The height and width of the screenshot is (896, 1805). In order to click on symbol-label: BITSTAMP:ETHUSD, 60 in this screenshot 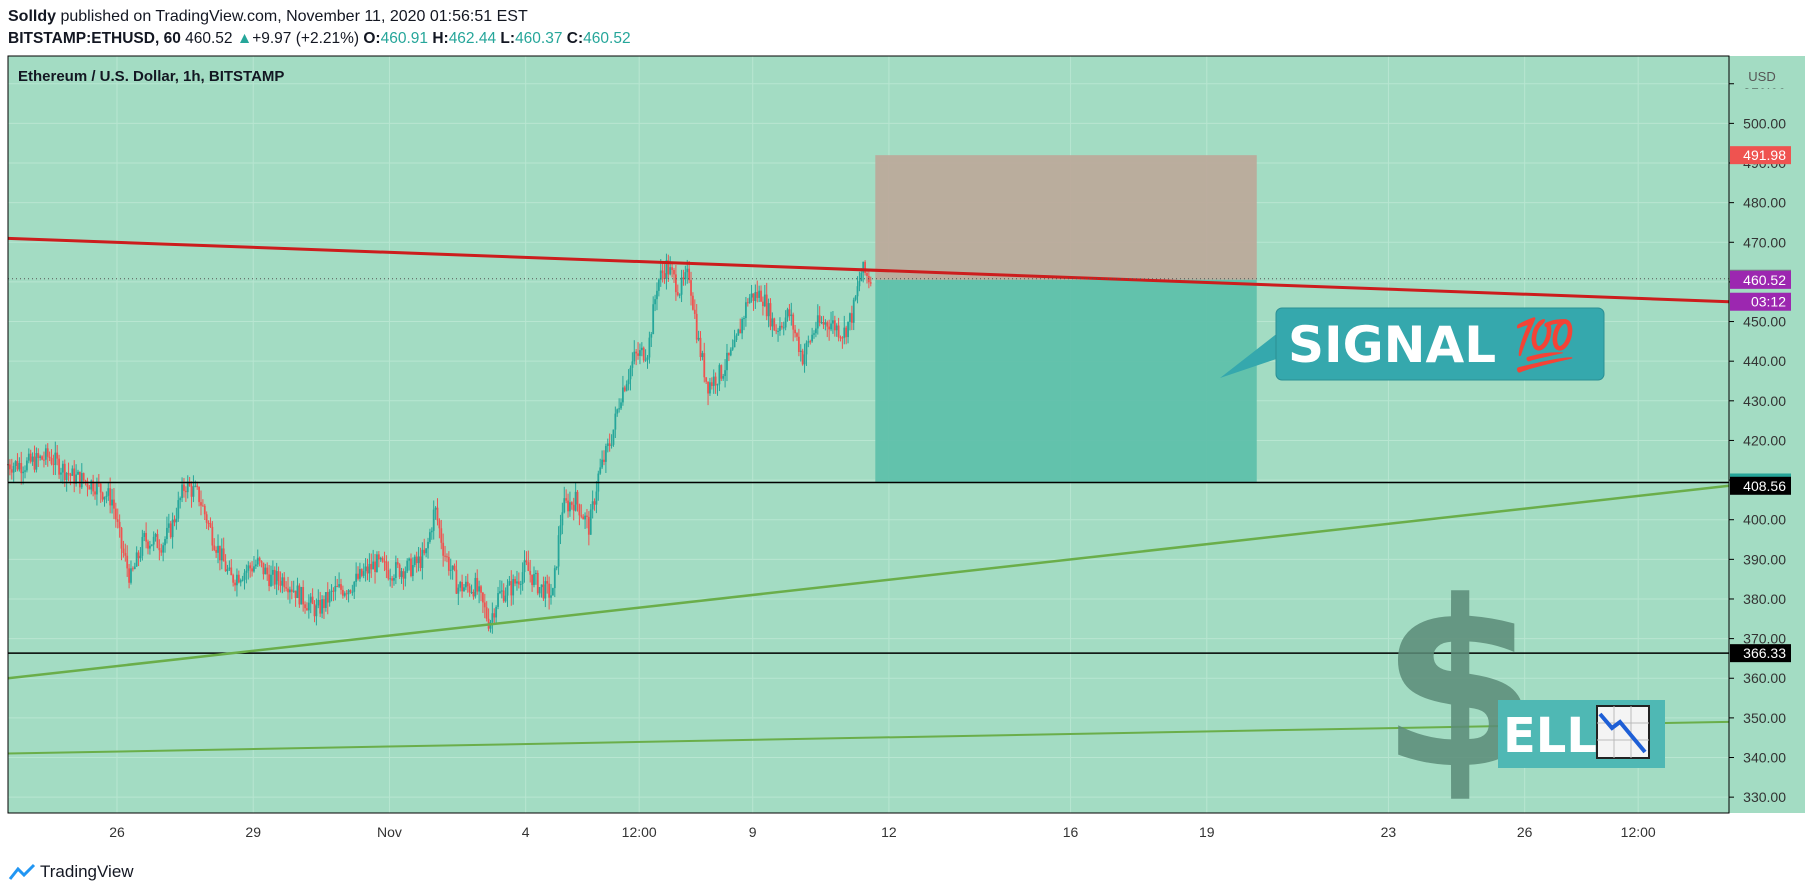, I will do `click(94, 38)`.